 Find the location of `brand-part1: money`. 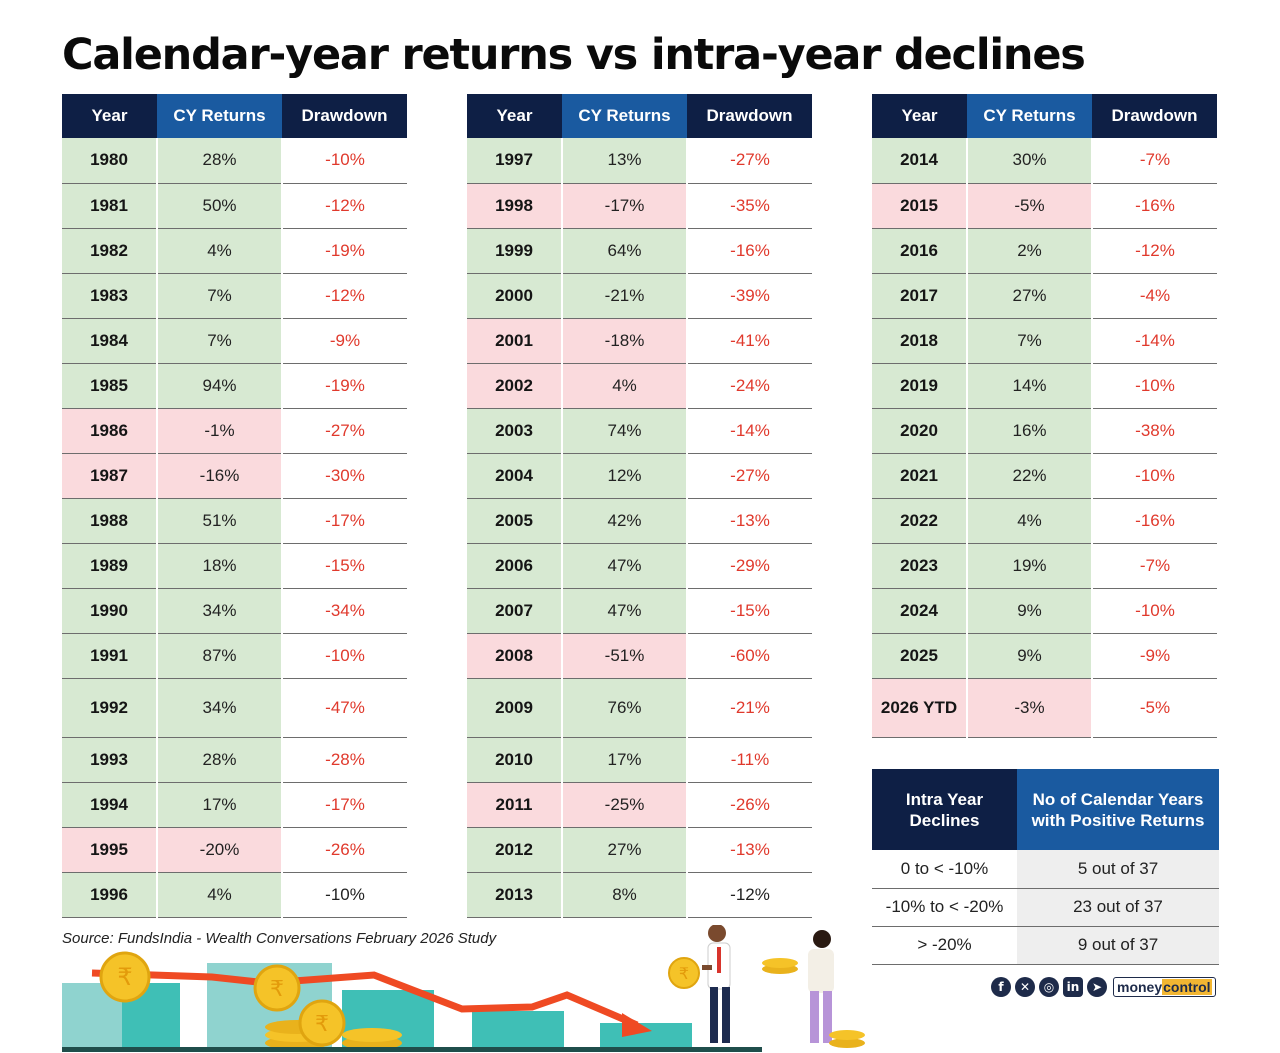

brand-part1: money is located at coordinates (1140, 987).